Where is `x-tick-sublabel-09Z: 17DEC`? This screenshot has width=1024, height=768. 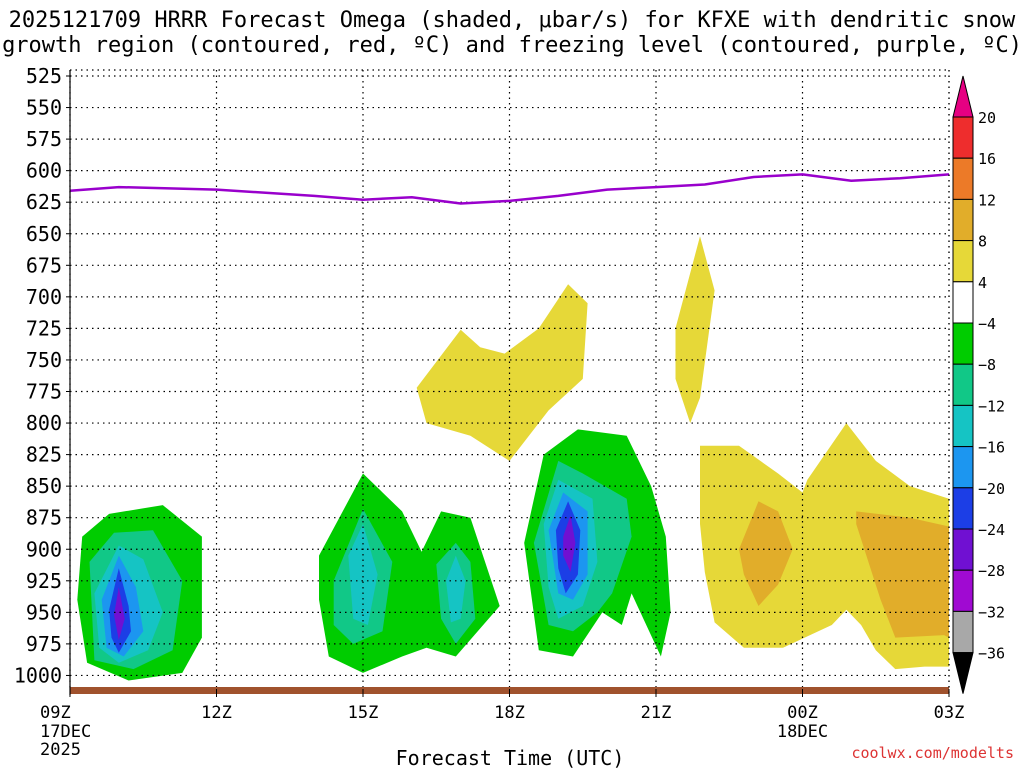
x-tick-sublabel-09Z: 17DEC is located at coordinates (65, 732).